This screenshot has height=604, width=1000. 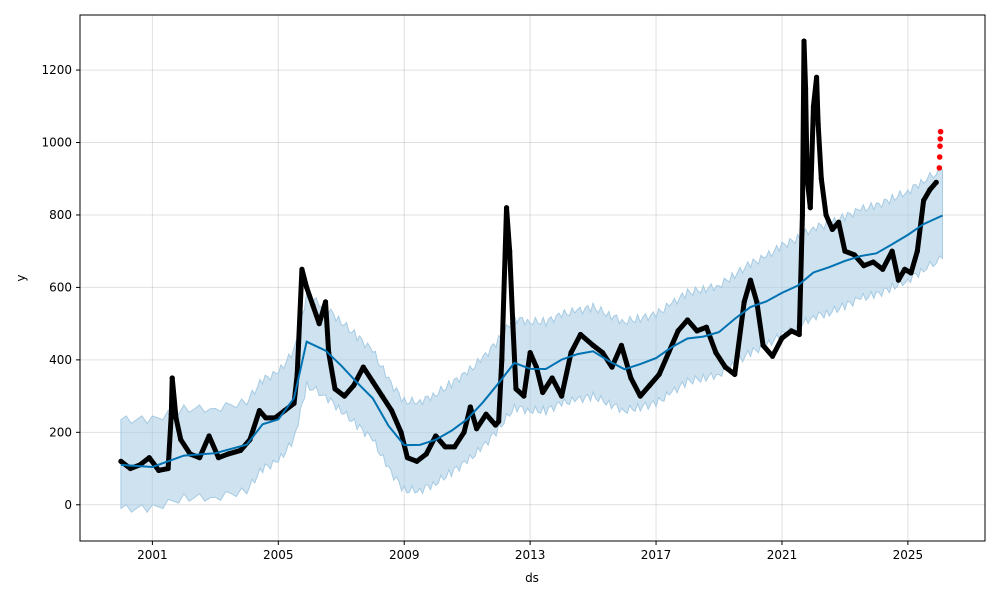 I want to click on y-tick-label: 1000, so click(x=56, y=143).